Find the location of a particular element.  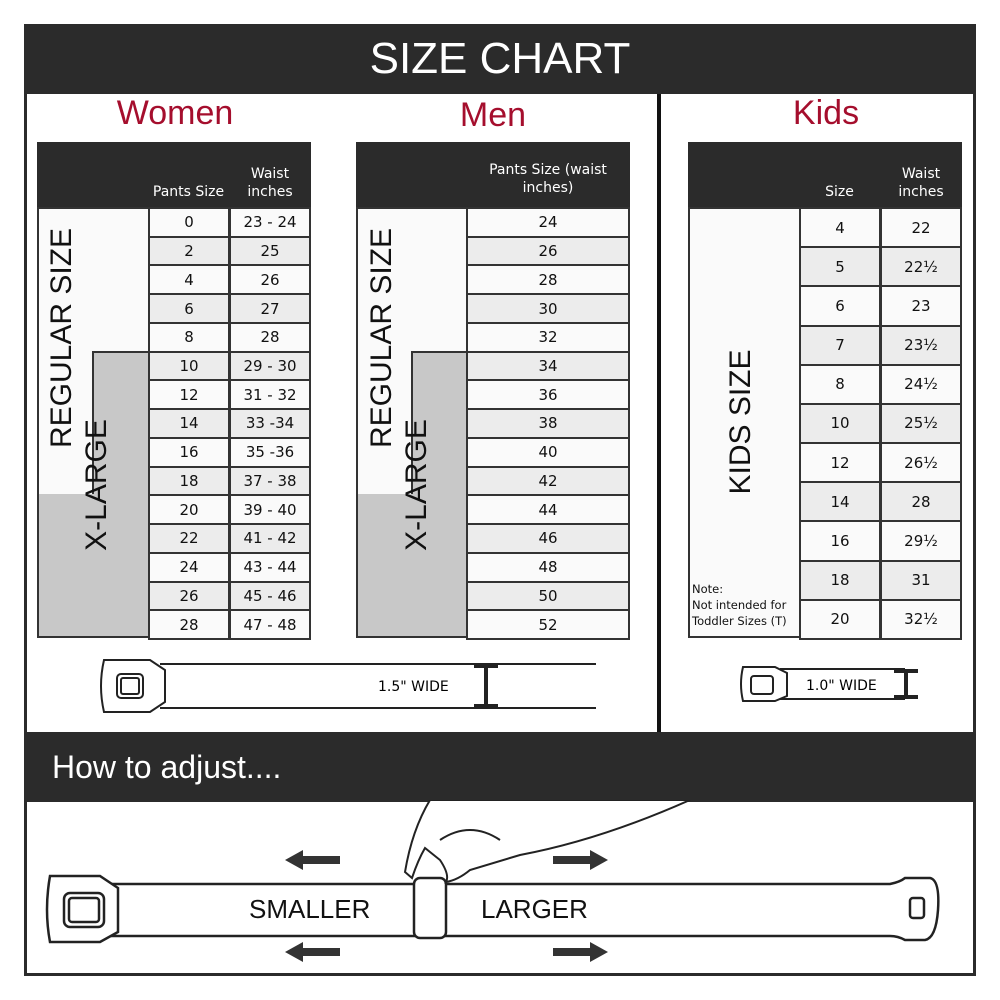

women-pants-size-cell: 2 is located at coordinates (189, 251).